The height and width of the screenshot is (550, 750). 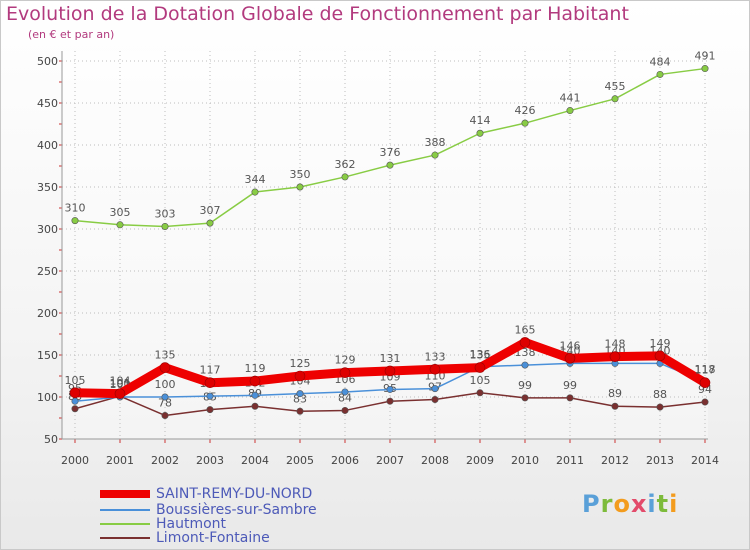 What do you see at coordinates (300, 174) in the screenshot?
I see `data-label-hautmont: 350` at bounding box center [300, 174].